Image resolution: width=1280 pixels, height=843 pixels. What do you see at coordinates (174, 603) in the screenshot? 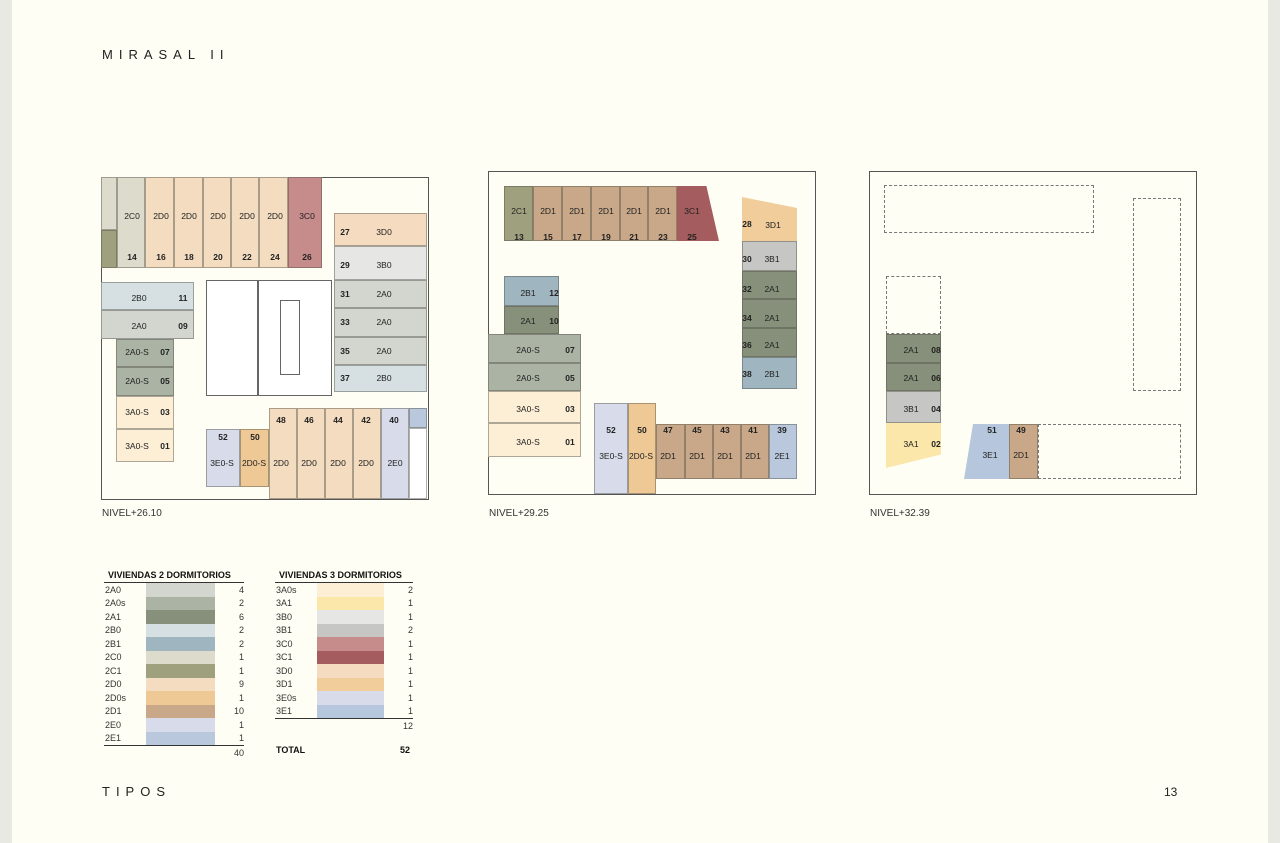
I see `legend-row: 2A0s 2` at bounding box center [174, 603].